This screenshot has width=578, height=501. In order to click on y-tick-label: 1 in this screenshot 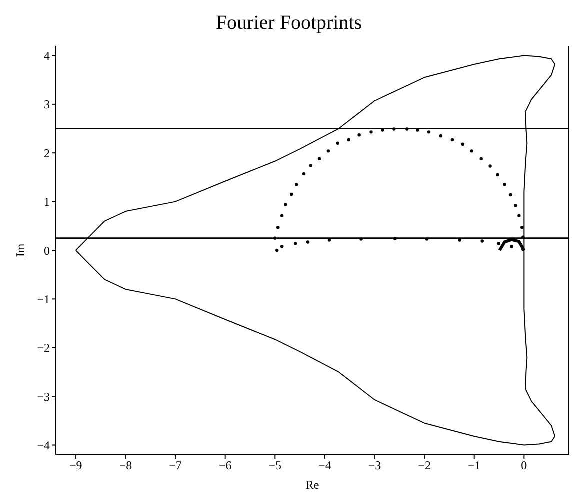, I will do `click(47, 202)`.